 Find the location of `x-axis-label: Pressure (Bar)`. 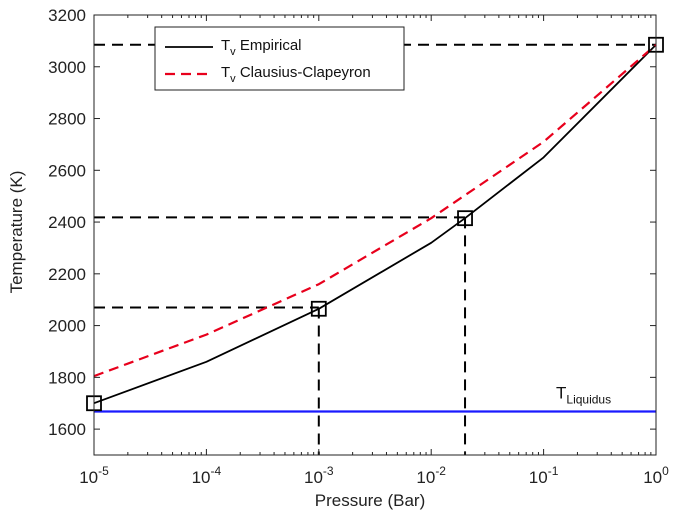

x-axis-label: Pressure (Bar) is located at coordinates (370, 500).